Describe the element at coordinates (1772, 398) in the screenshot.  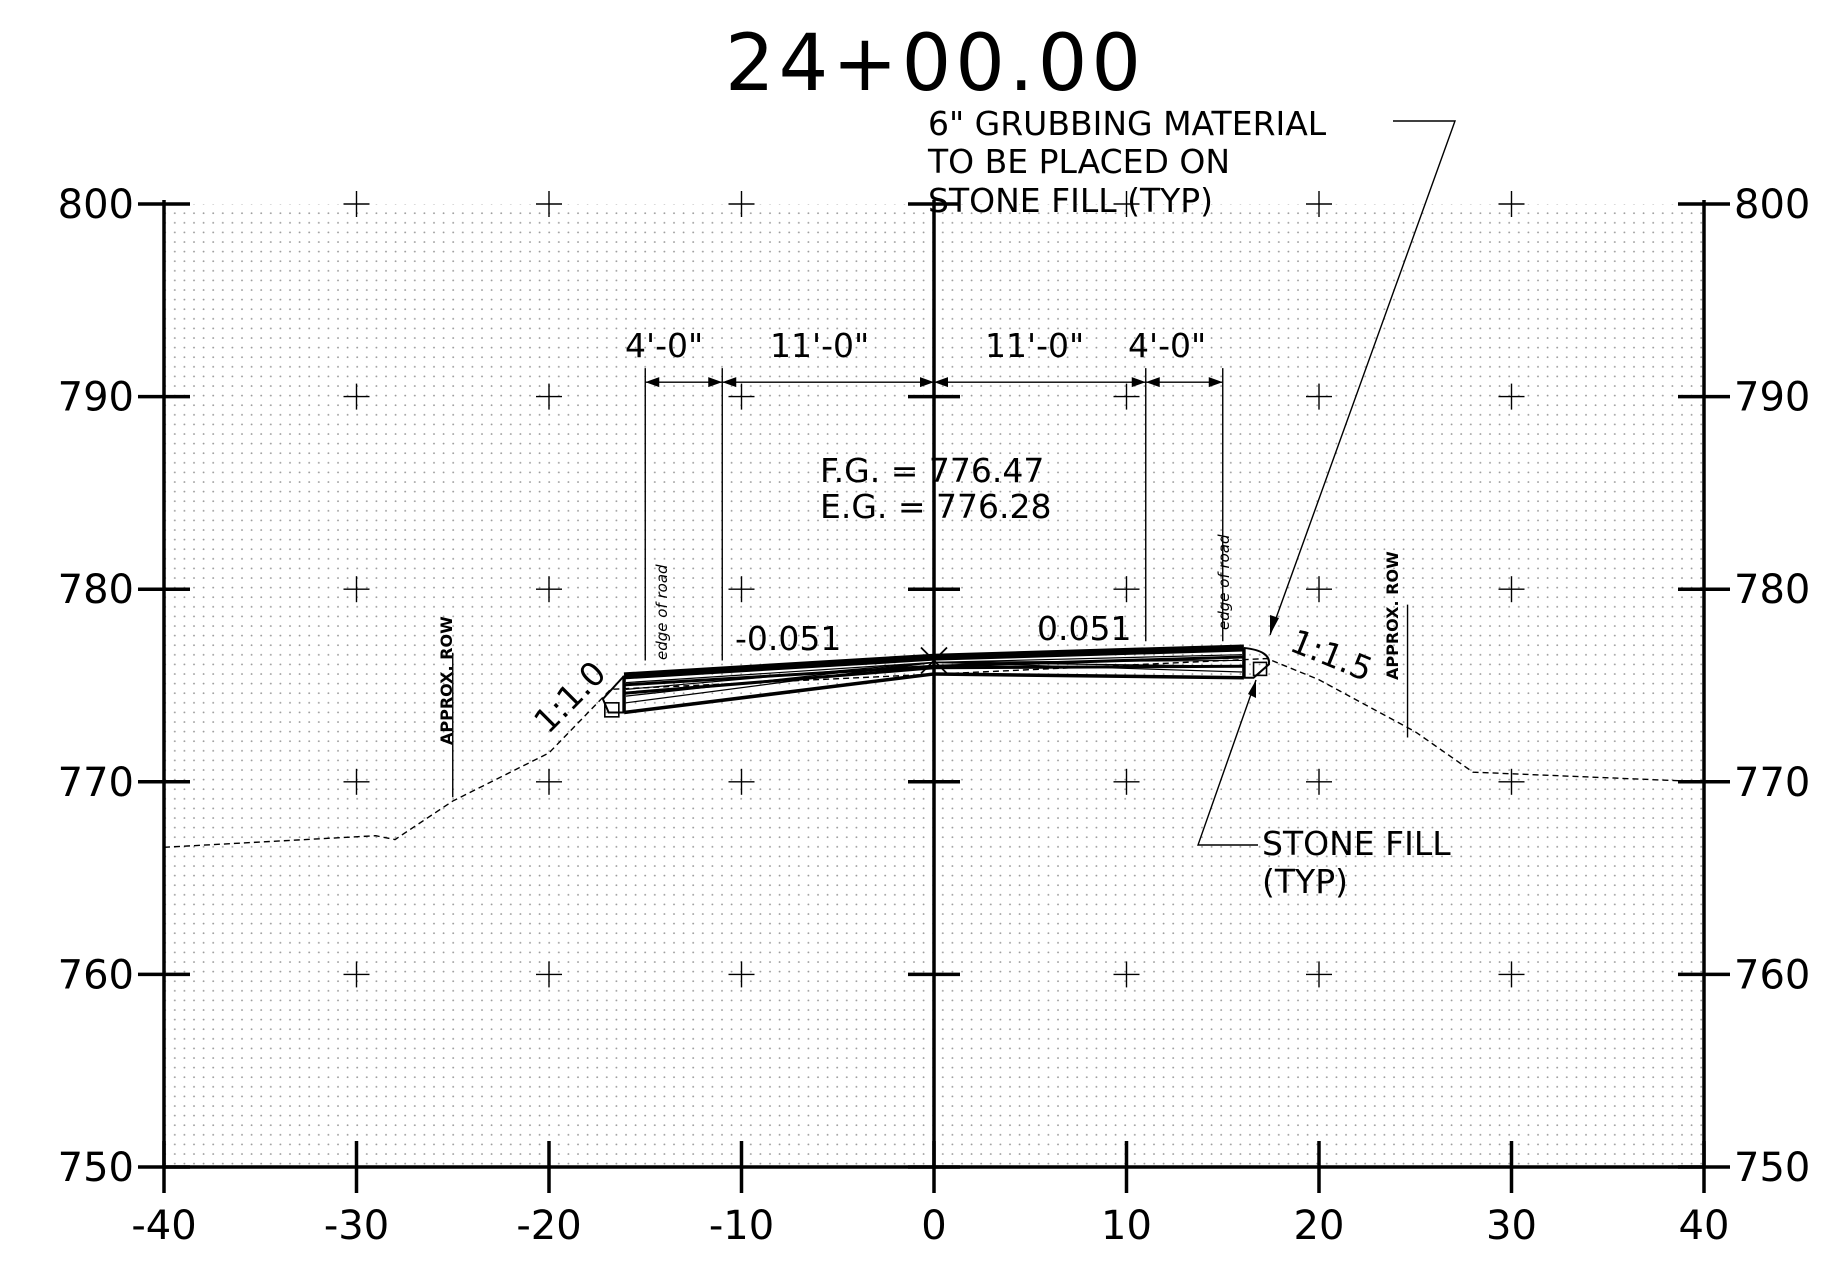
I see `y-tick-label-right: 790` at that location.